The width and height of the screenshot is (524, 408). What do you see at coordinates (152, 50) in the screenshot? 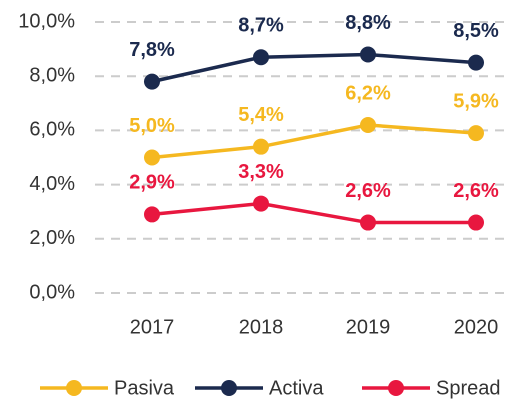
I see `data-label: 7,8%` at bounding box center [152, 50].